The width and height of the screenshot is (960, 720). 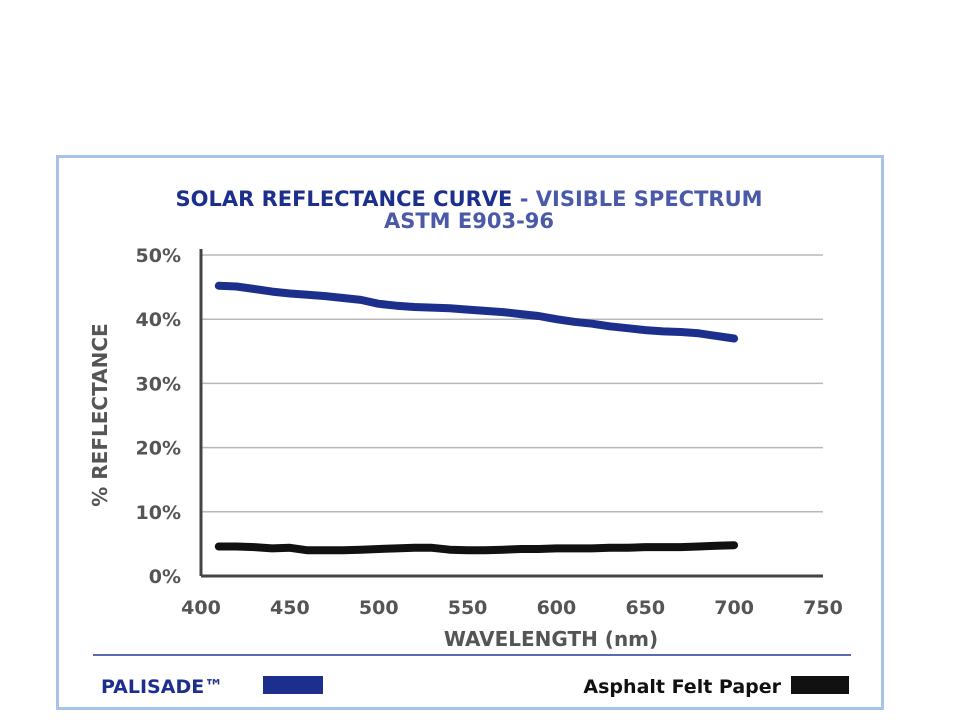 I want to click on y-tick-label: 40%, so click(x=158, y=320).